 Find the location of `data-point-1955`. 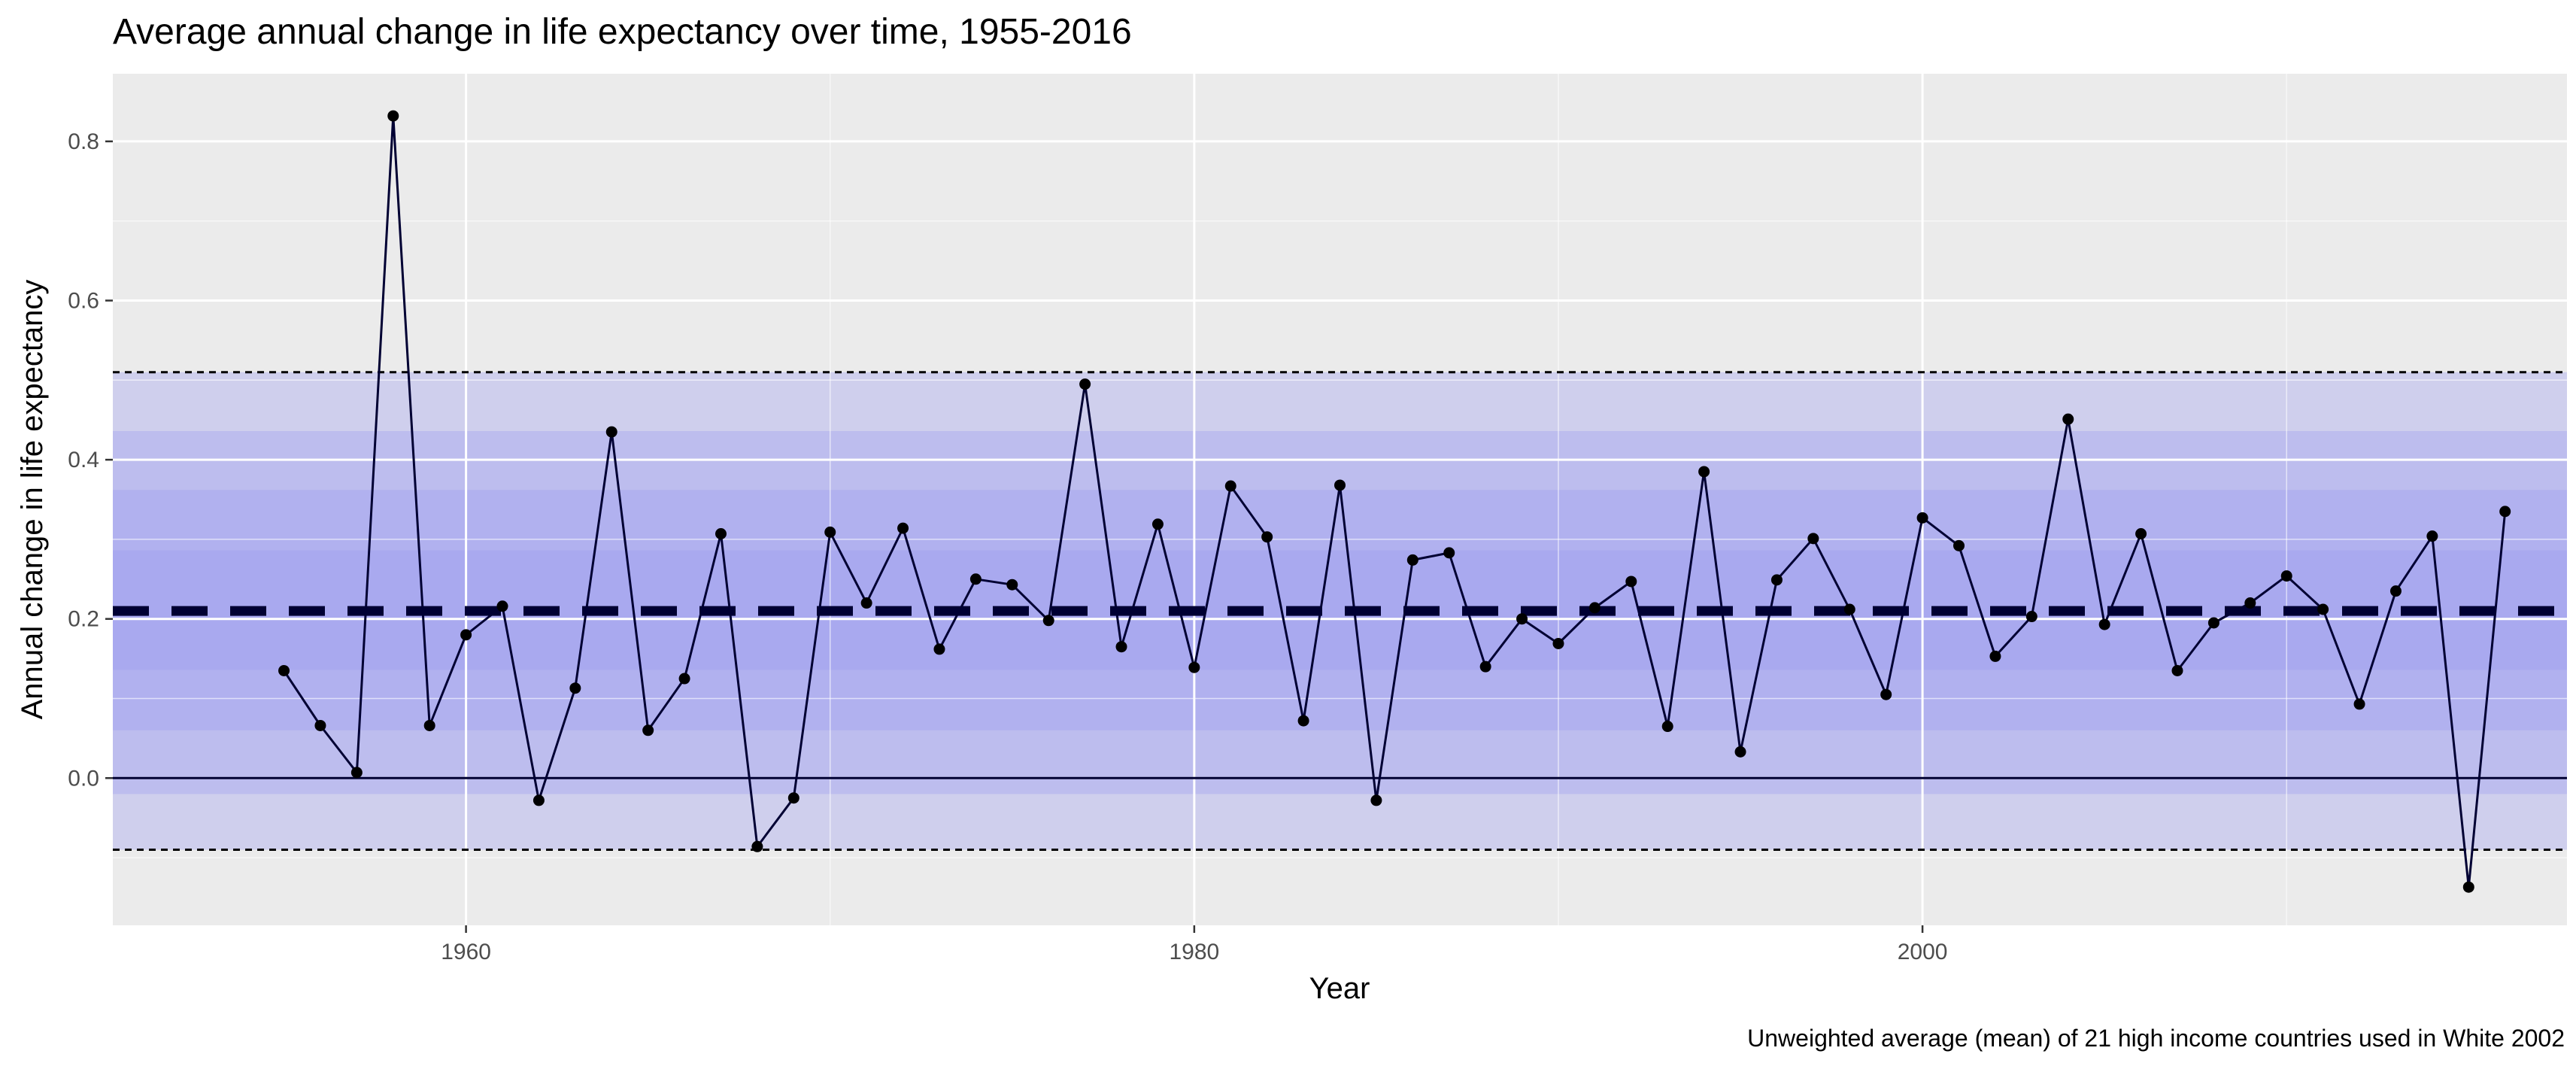

data-point-1955 is located at coordinates (284, 670).